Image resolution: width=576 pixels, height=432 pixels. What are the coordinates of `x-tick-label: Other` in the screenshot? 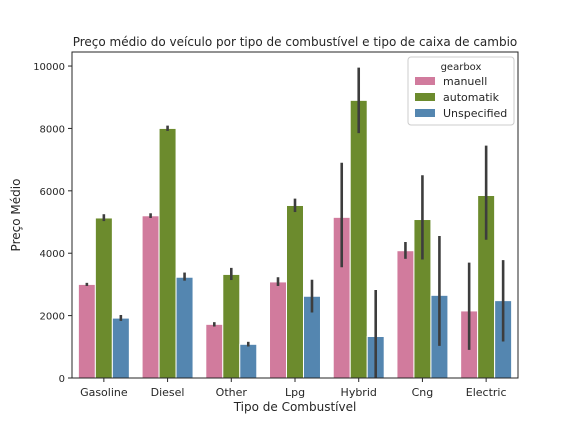 It's located at (232, 392).